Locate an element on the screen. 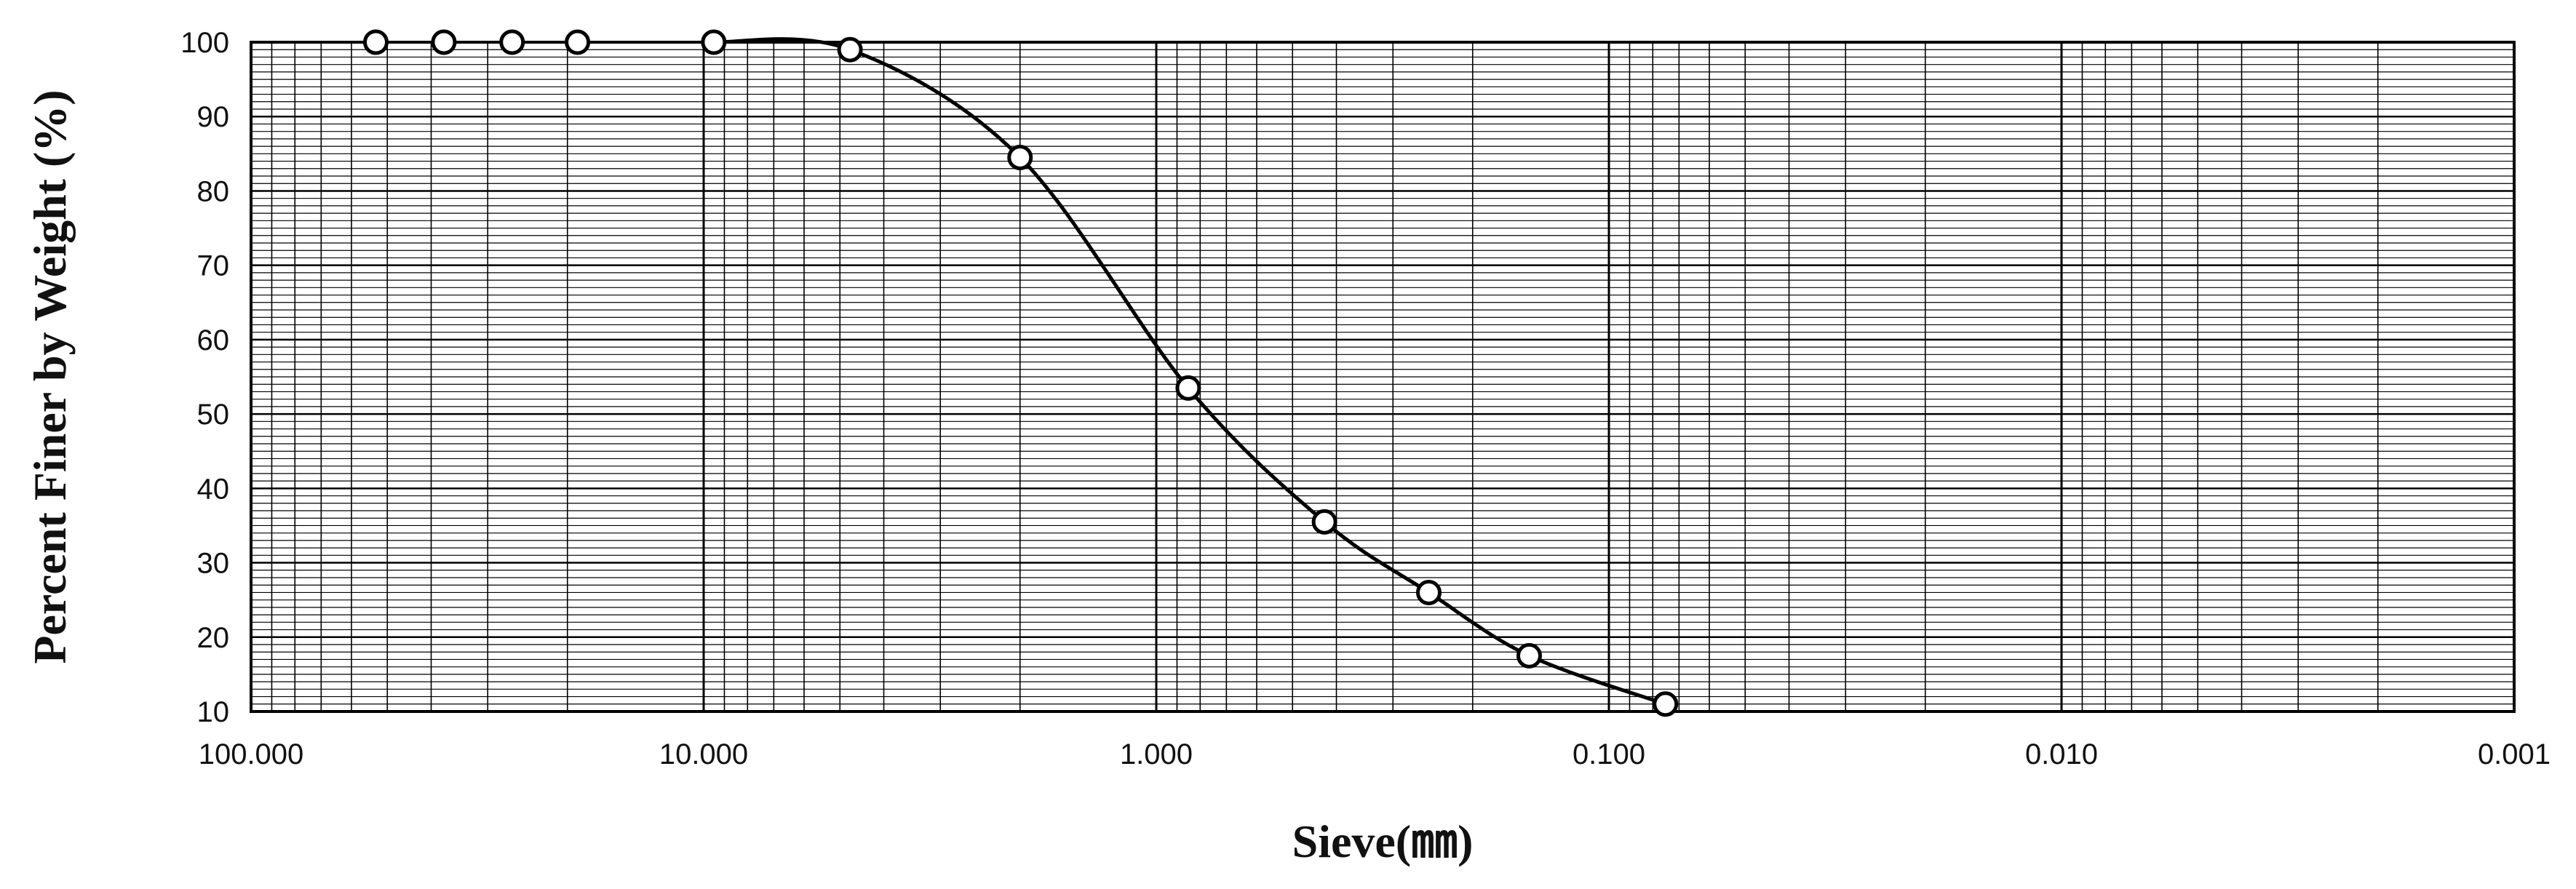  y-tick-label: 80 is located at coordinates (214, 191).